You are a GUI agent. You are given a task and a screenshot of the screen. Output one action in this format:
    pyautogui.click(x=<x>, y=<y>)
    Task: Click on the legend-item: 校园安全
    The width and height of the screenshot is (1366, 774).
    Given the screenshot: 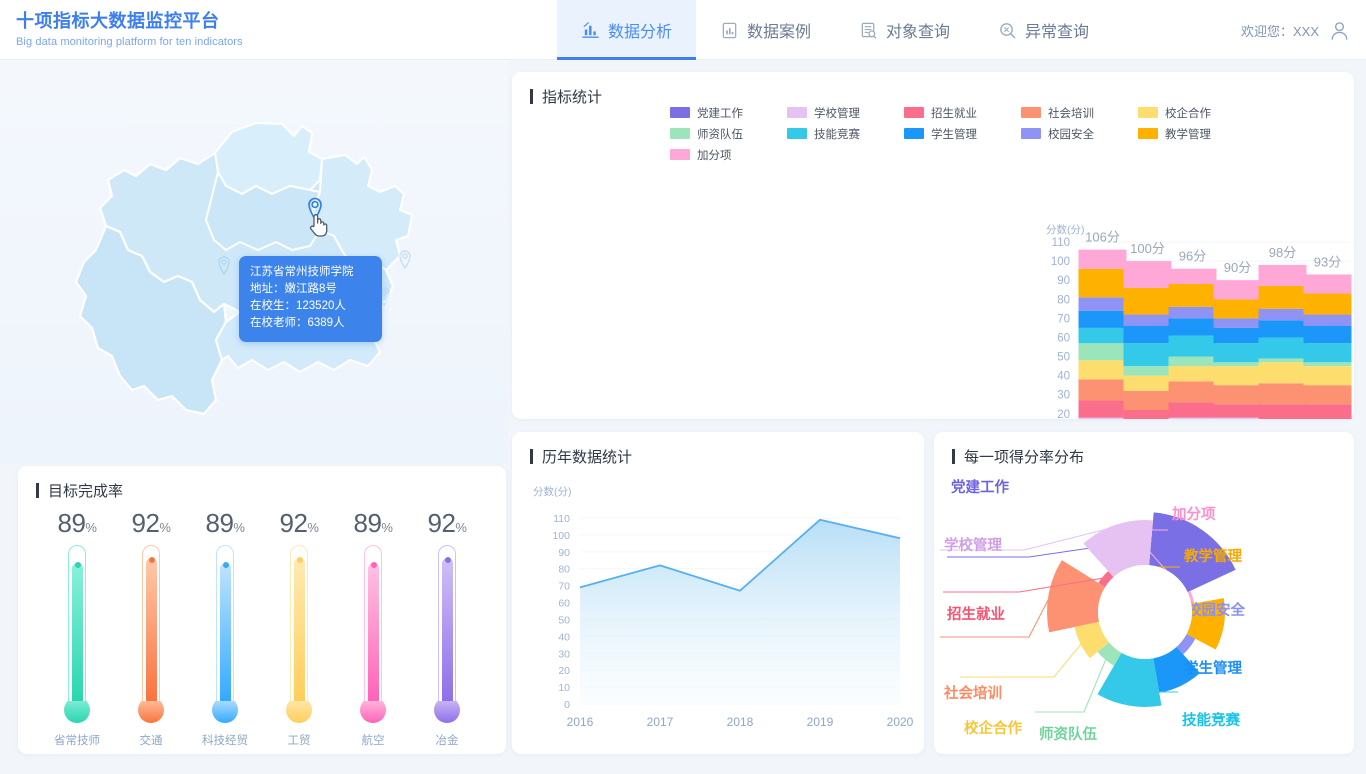 What is the action you would take?
    pyautogui.click(x=1079, y=133)
    